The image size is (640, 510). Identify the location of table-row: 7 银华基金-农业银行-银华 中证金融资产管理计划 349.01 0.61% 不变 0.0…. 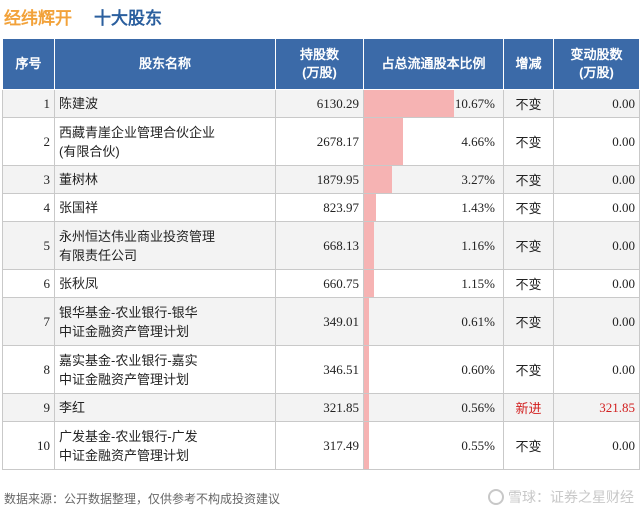
(321, 321).